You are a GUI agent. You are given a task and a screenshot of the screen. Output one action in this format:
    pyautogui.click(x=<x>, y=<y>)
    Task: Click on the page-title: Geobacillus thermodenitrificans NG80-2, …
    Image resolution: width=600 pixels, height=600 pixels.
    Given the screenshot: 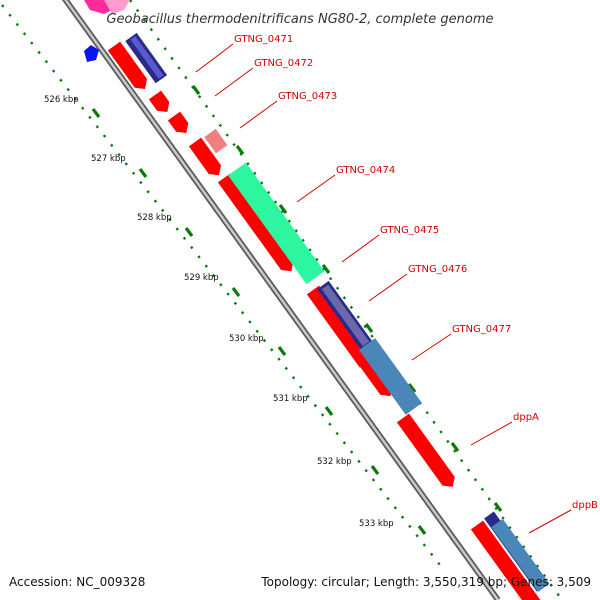 What is the action you would take?
    pyautogui.click(x=299, y=19)
    